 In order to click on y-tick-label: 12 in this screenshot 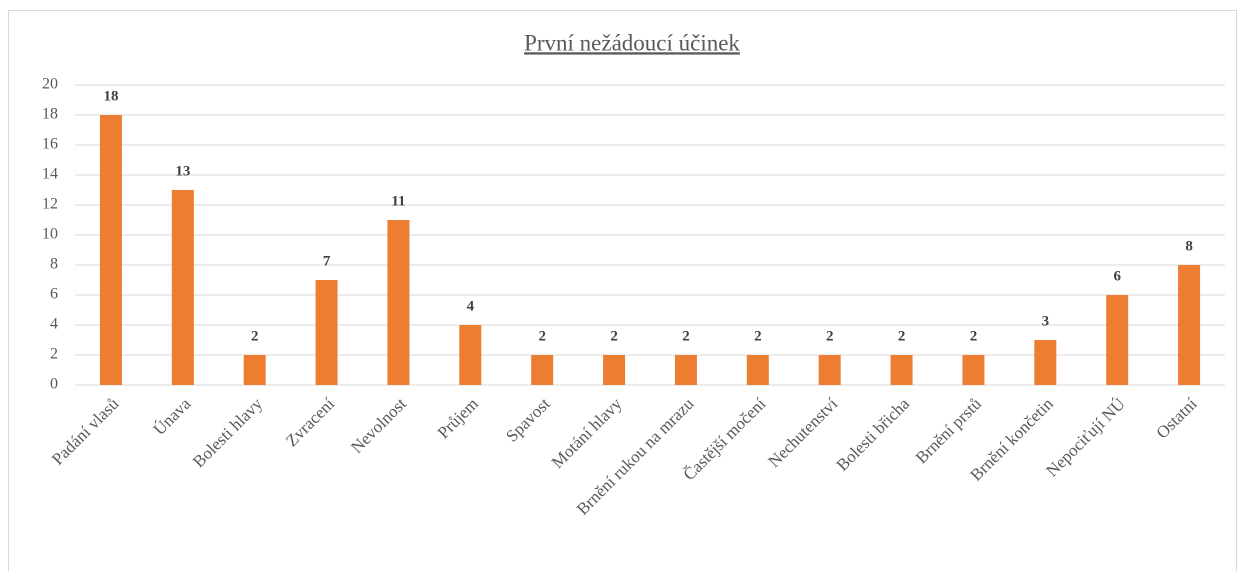, I will do `click(50, 204)`.